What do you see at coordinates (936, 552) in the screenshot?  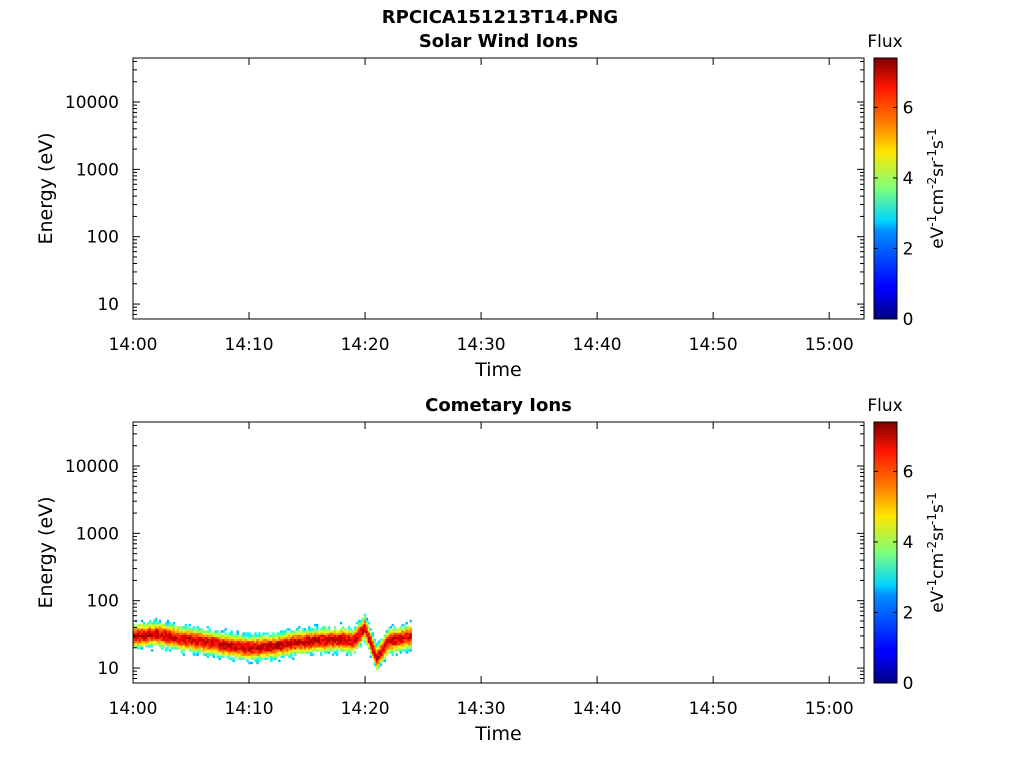 I see `colorbar-unit-label: eV-1cm-2sr-1s-1` at bounding box center [936, 552].